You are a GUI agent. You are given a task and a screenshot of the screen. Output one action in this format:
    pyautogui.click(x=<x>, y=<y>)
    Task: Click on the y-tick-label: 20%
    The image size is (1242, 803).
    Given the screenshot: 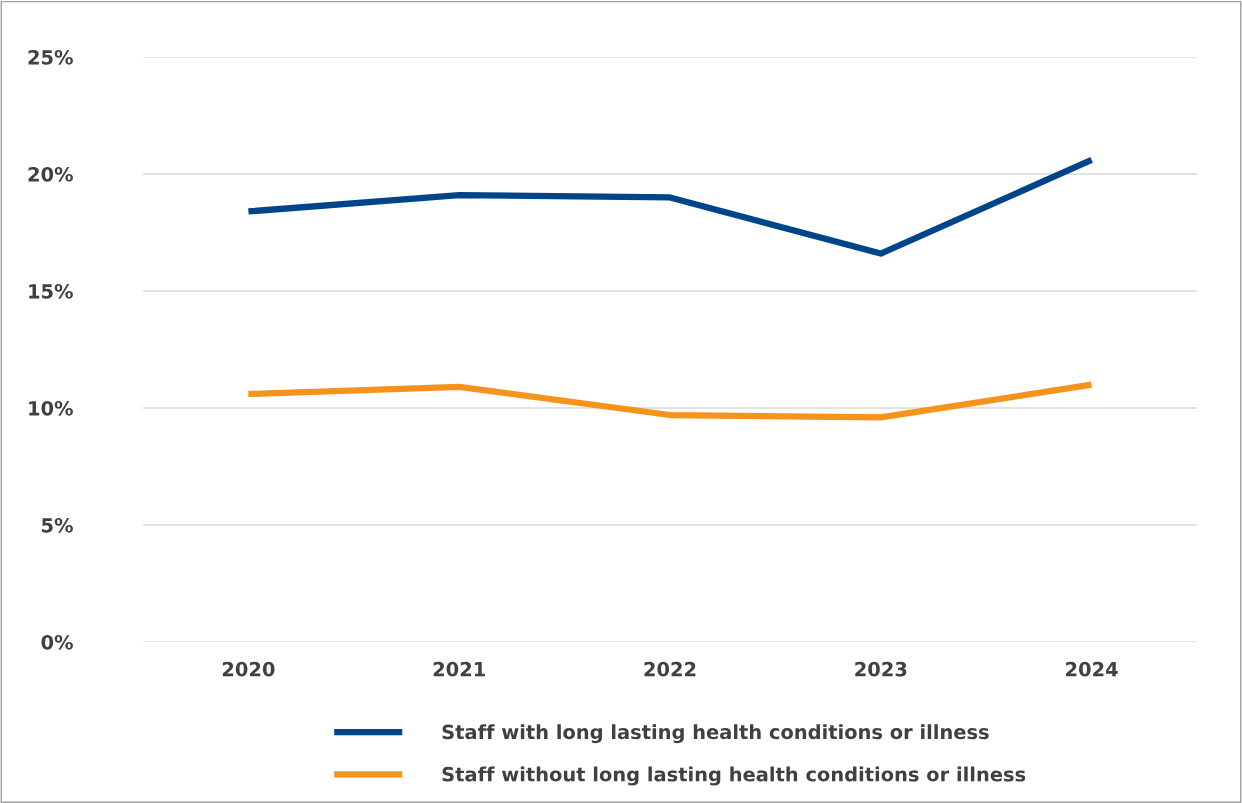 What is the action you would take?
    pyautogui.click(x=50, y=174)
    